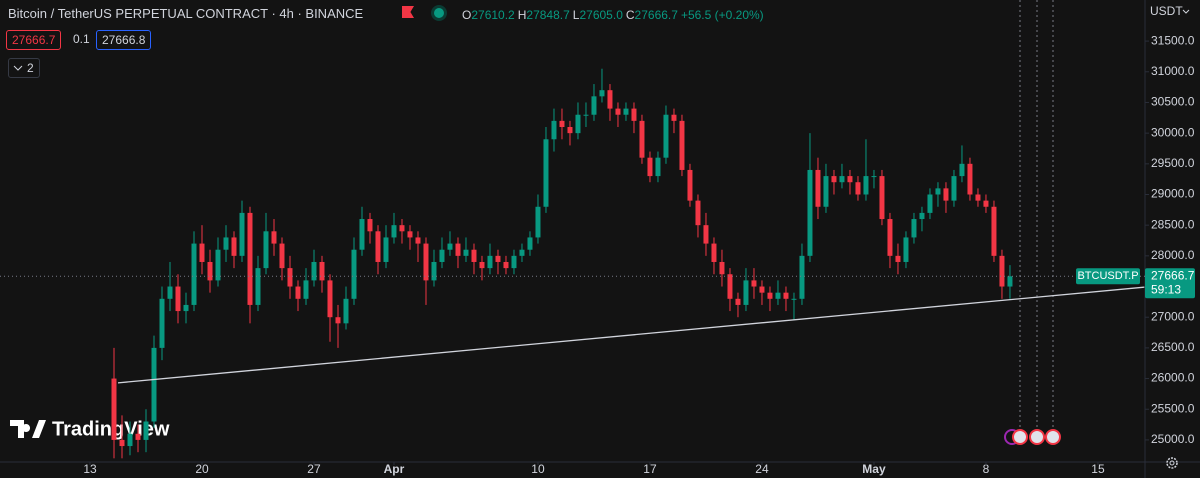 The image size is (1200, 478). I want to click on ohlc-label: O, so click(467, 15).